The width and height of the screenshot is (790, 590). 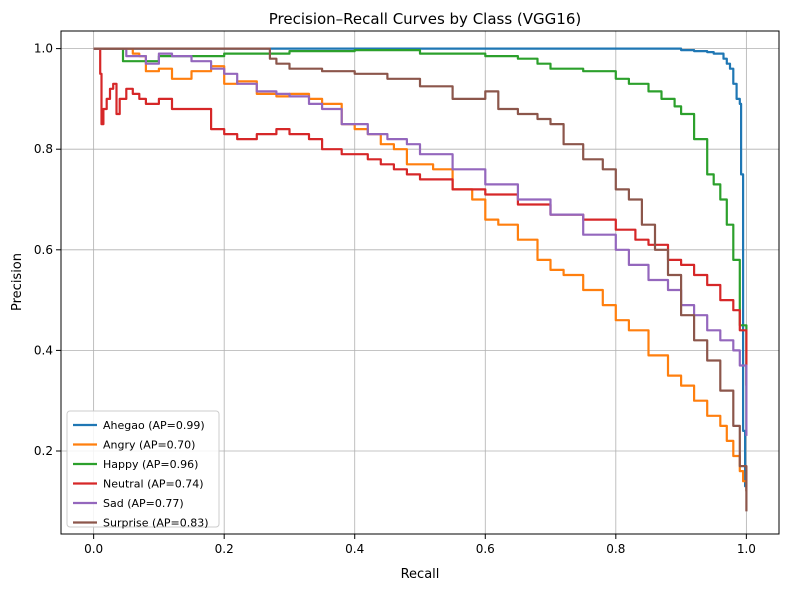 I want to click on x-axis-label: Recall, so click(x=420, y=574).